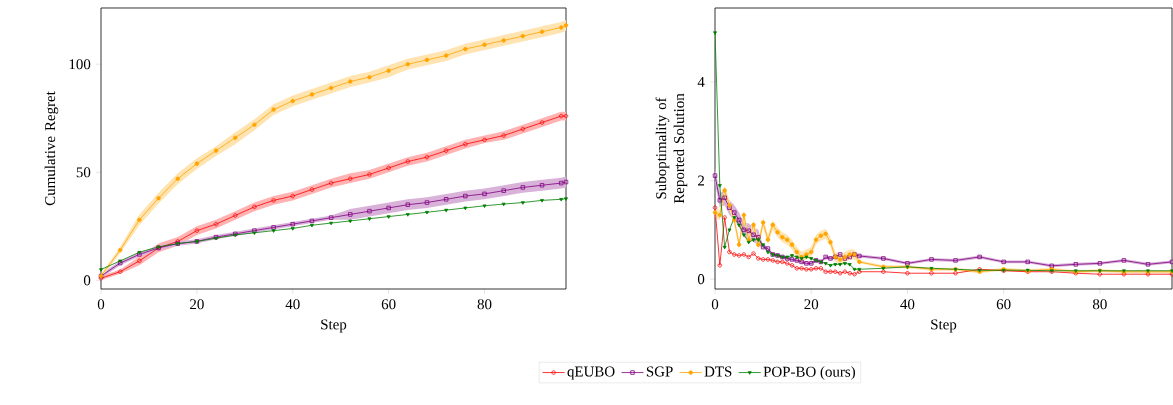  Describe the element at coordinates (701, 82) in the screenshot. I see `y-tick-label: 4` at that location.